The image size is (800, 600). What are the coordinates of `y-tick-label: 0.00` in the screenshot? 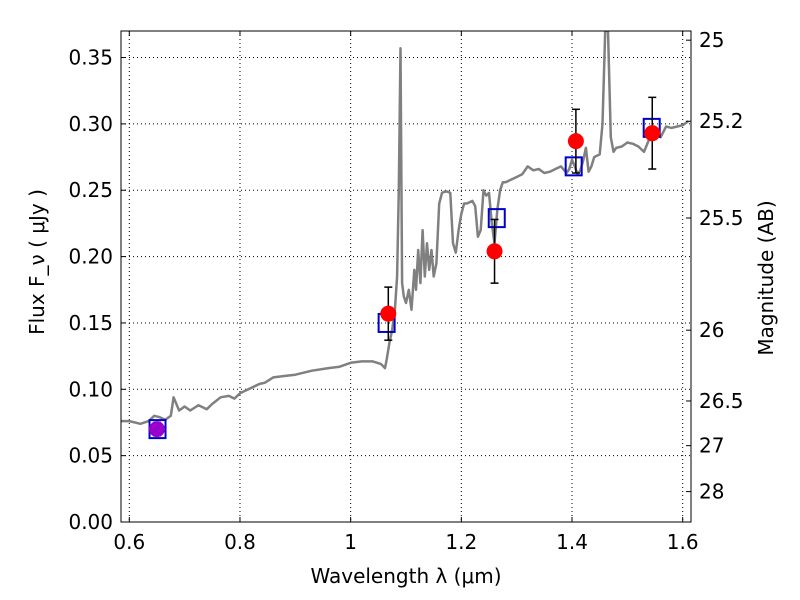 It's located at (90, 522).